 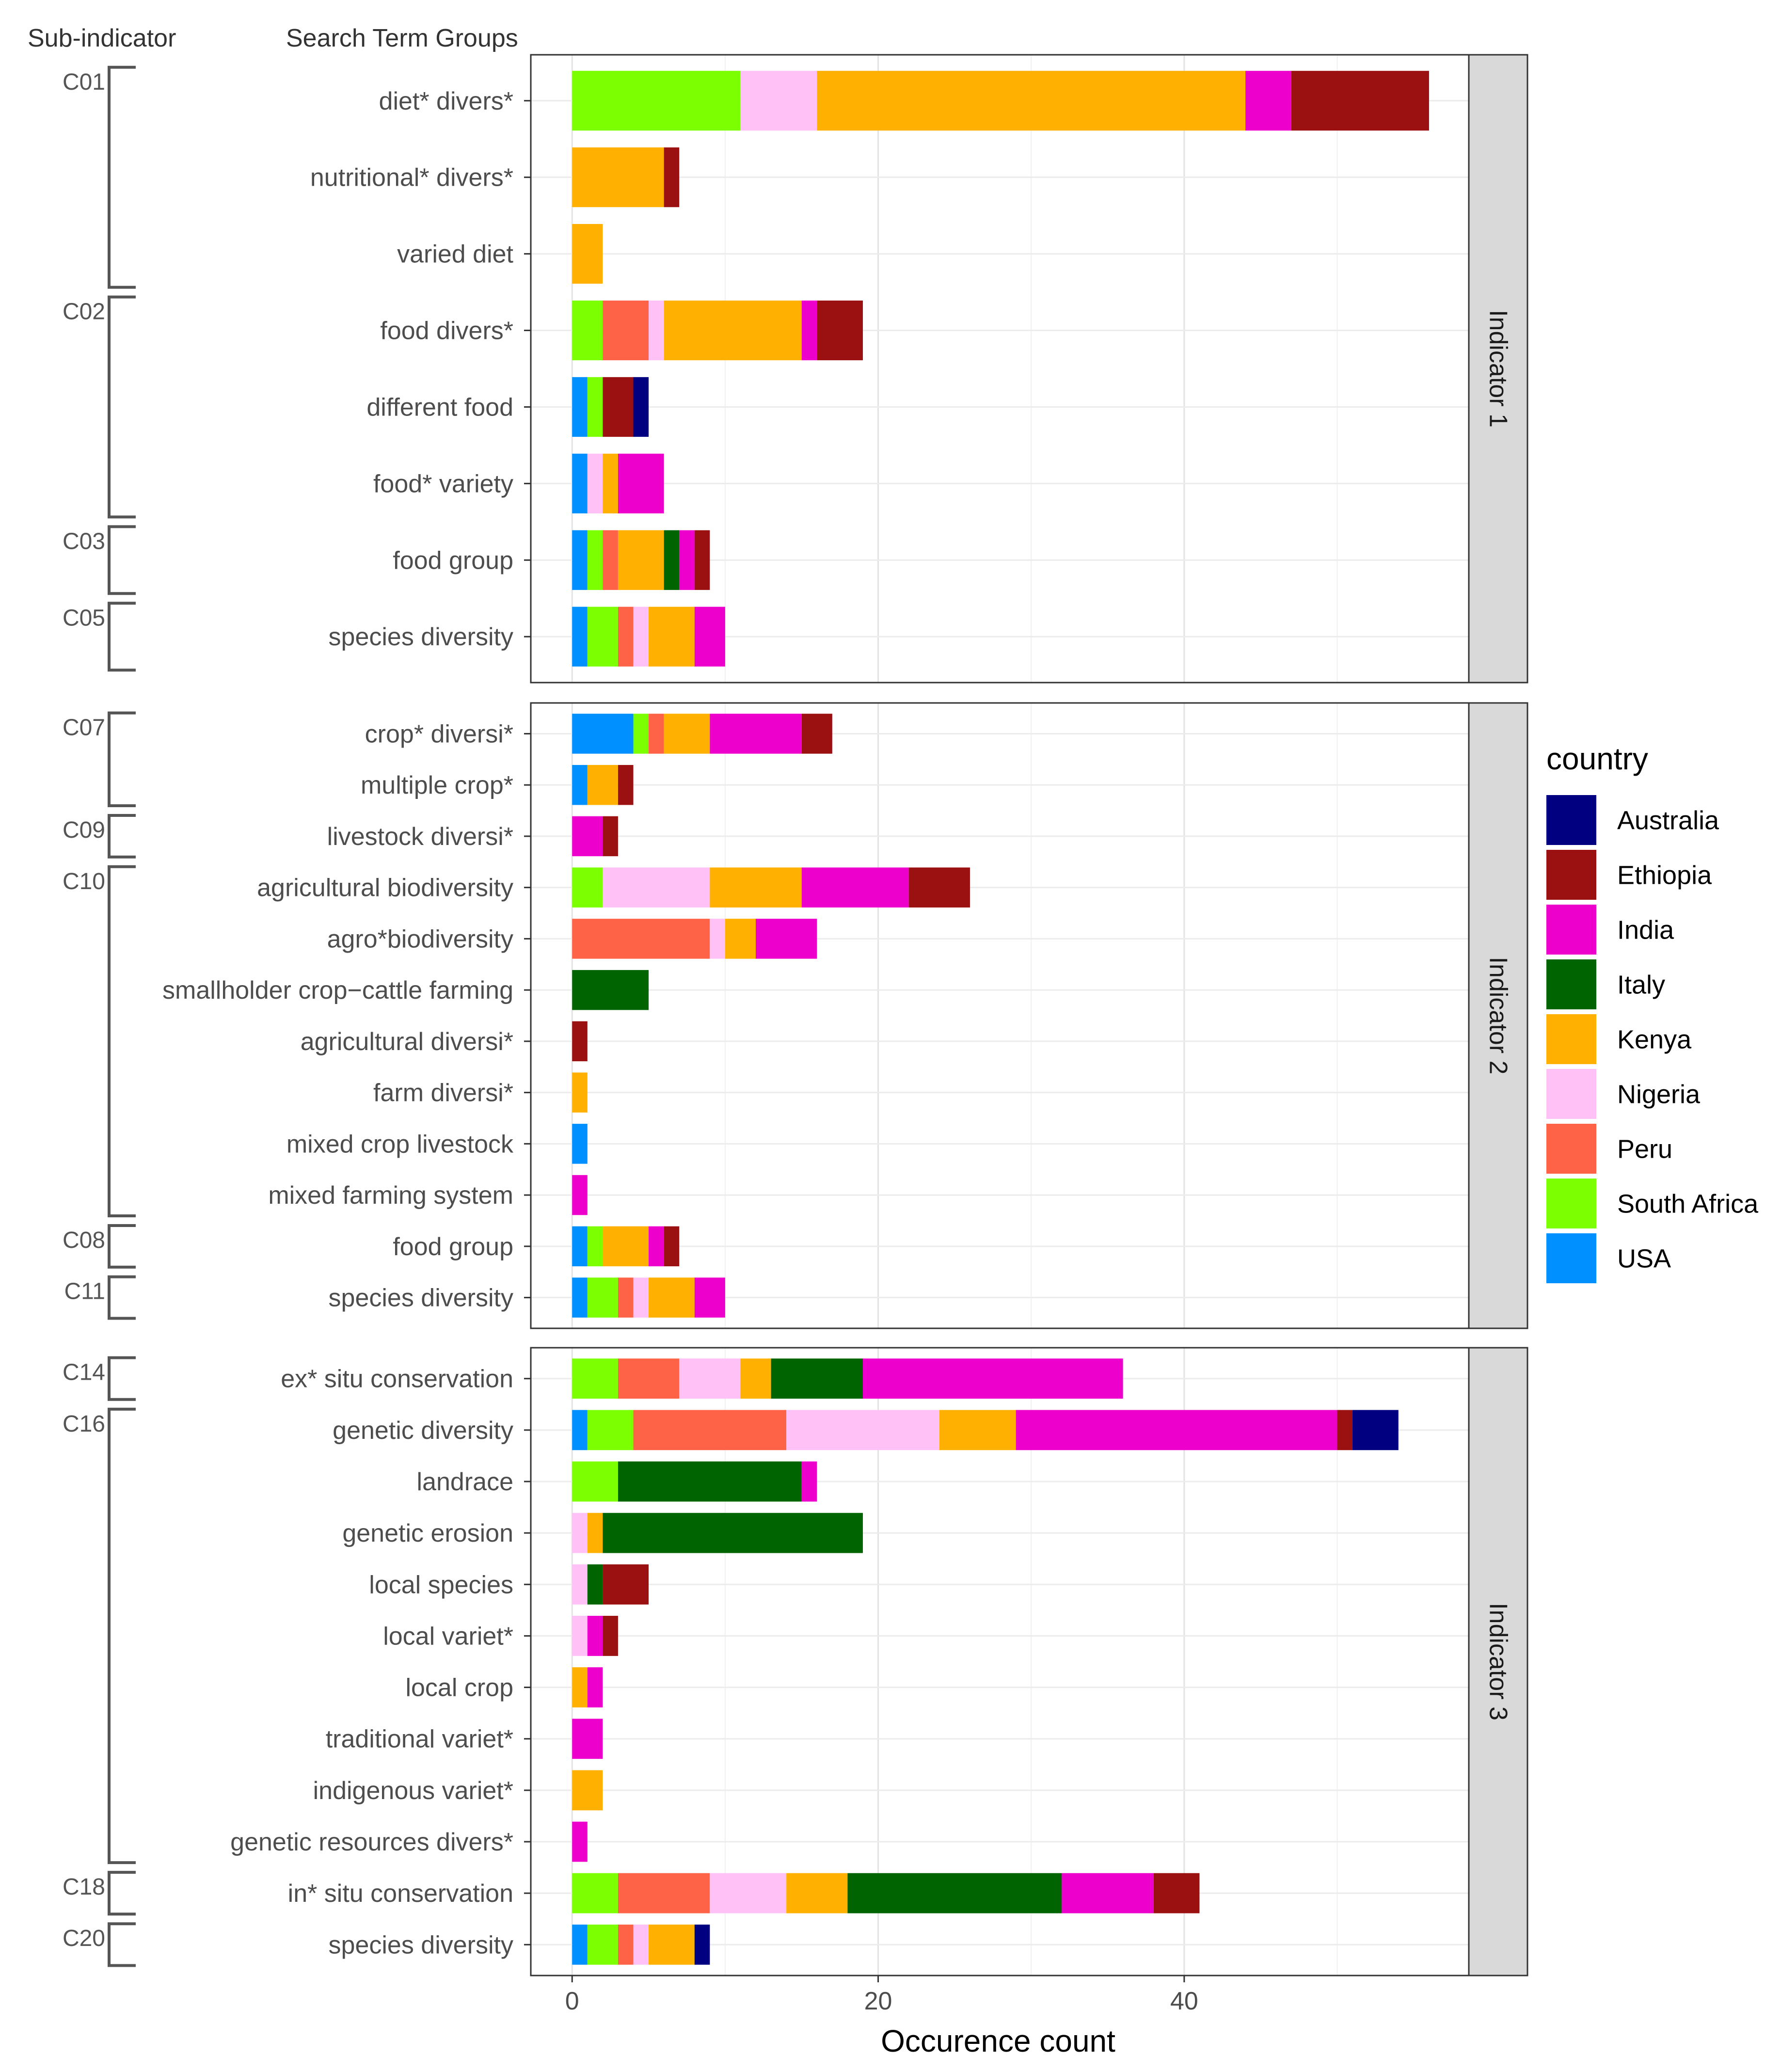 What do you see at coordinates (423, 1431) in the screenshot?
I see `y-tick-label: genetic diversity` at bounding box center [423, 1431].